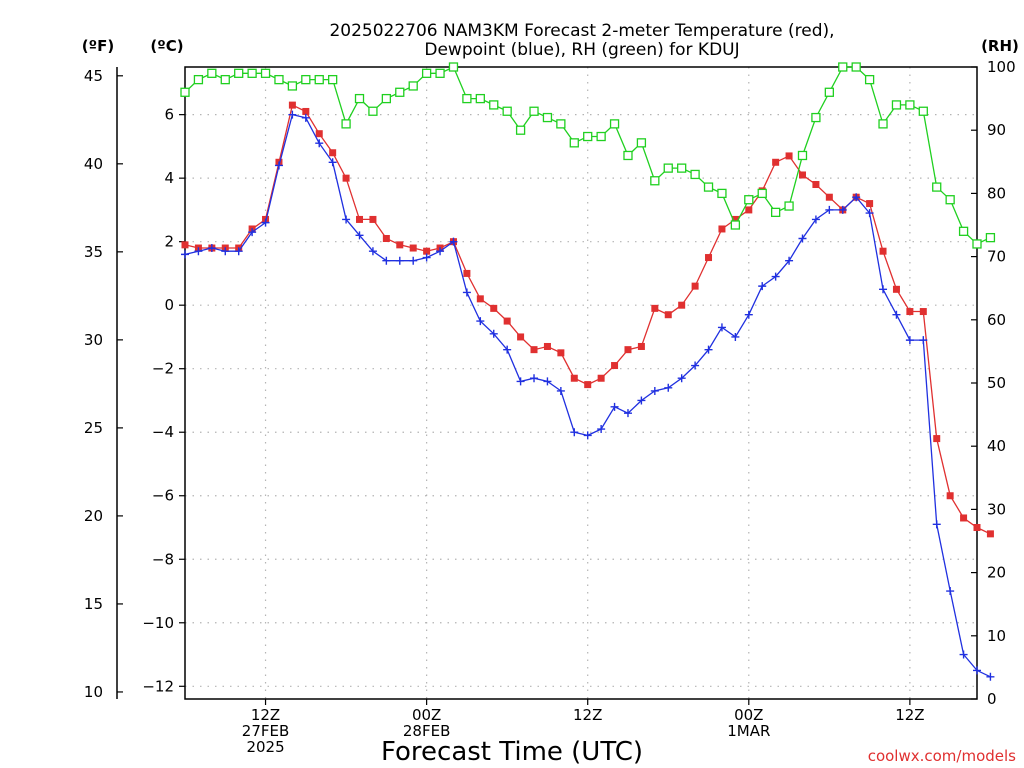 This screenshot has height=768, width=1024. Describe the element at coordinates (1001, 67) in the screenshot. I see `rh-tick-label: 100` at that location.